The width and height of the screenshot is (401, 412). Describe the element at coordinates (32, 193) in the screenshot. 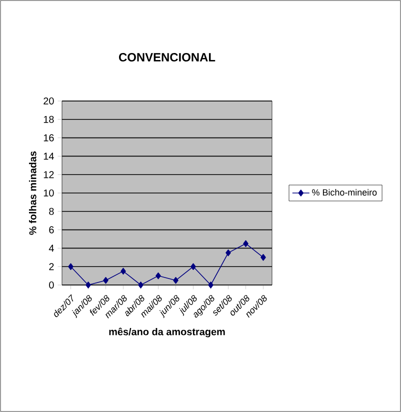

I see `y-axis-title: % folhas minadas` at that location.